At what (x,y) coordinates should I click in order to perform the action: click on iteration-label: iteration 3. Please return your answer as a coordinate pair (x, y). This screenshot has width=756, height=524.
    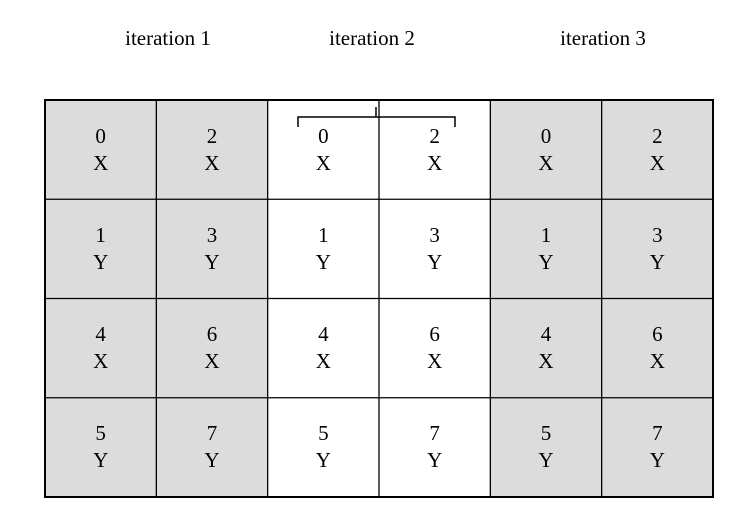
    Looking at the image, I should click on (603, 38).